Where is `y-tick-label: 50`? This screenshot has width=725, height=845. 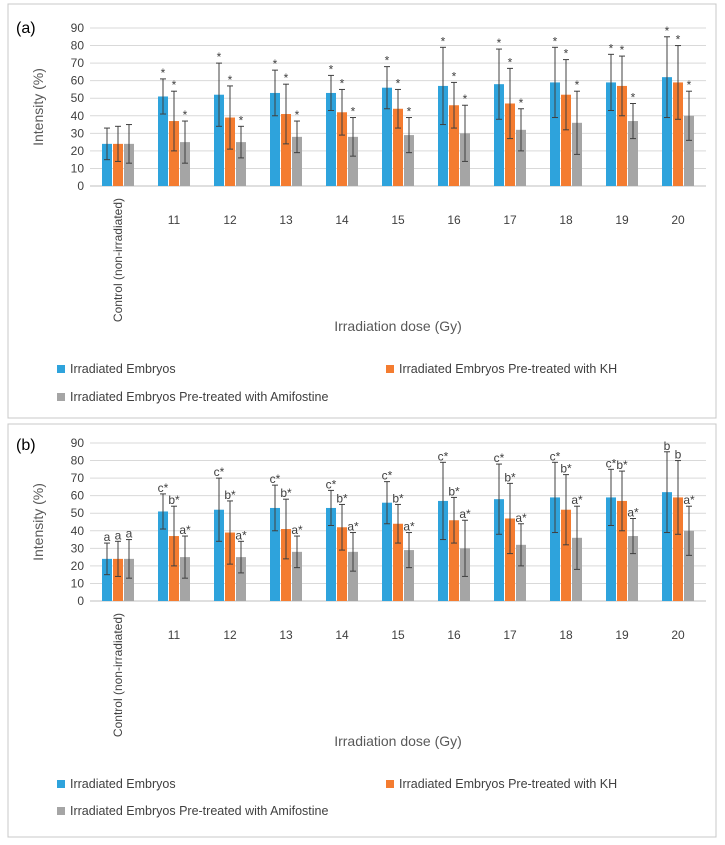
y-tick-label: 50 is located at coordinates (78, 513).